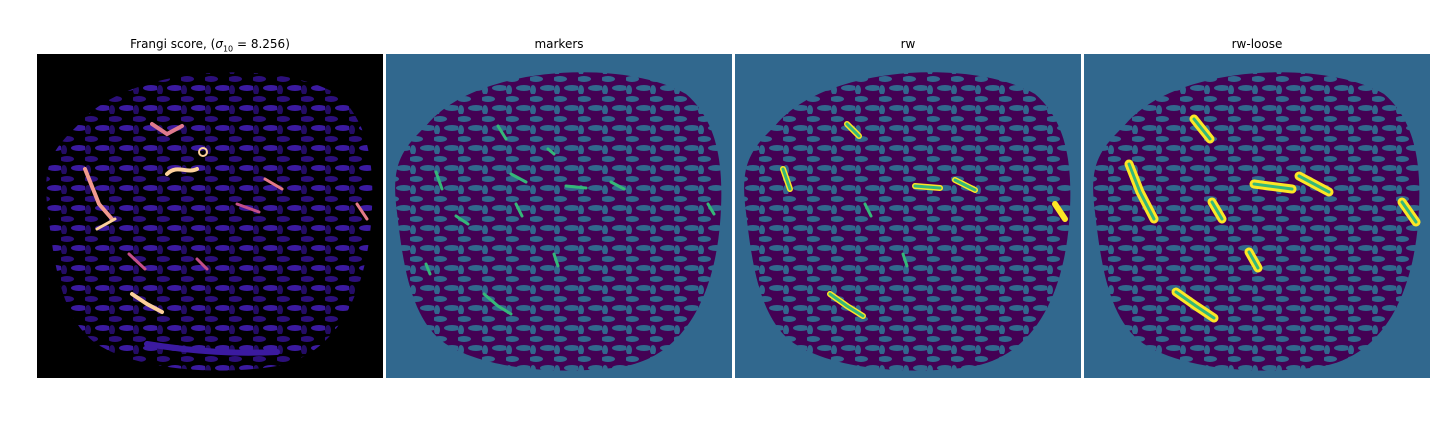  Describe the element at coordinates (908, 44) in the screenshot. I see `rw-title: rw` at that location.